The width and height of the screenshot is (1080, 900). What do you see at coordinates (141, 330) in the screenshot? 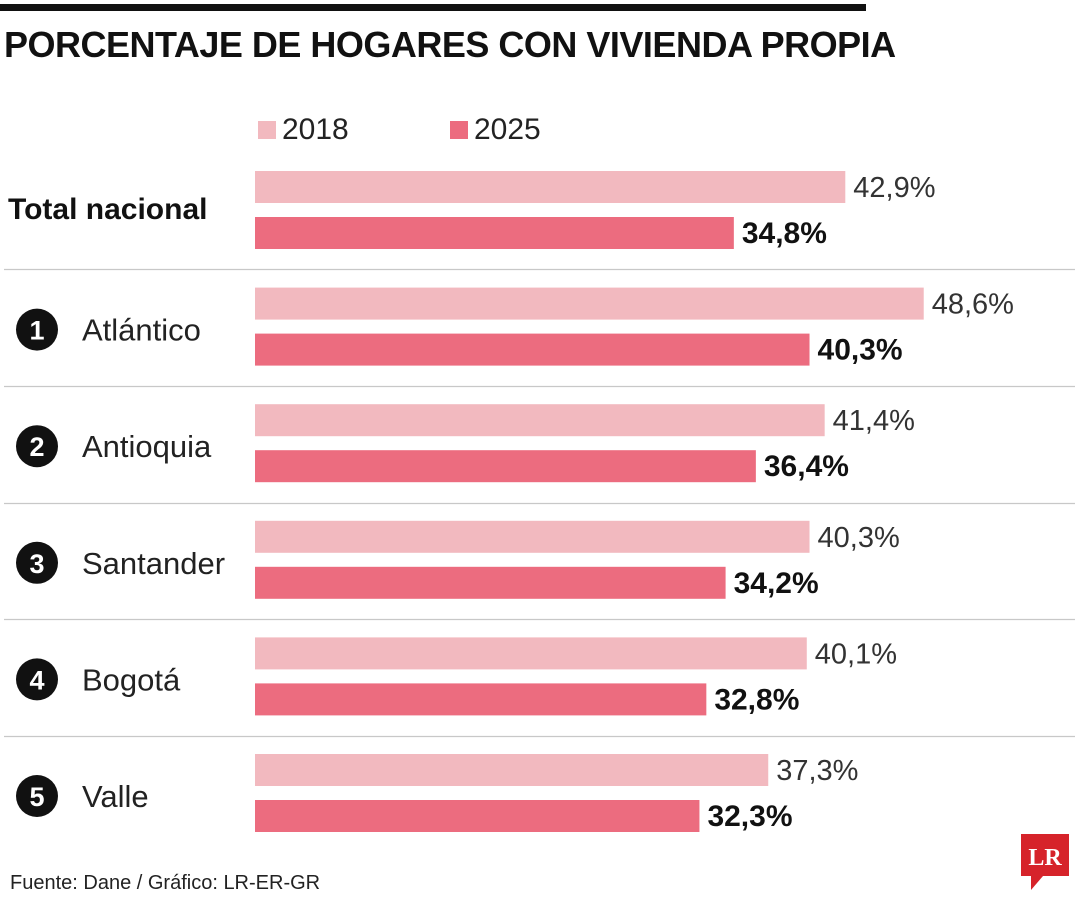
I see `category-label: Atlántico` at bounding box center [141, 330].